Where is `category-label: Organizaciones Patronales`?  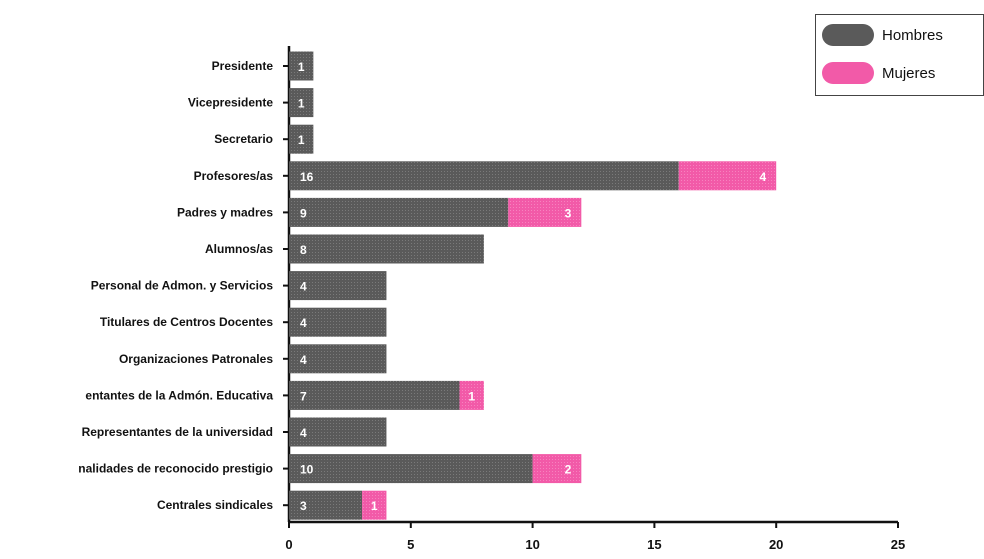 category-label: Organizaciones Patronales is located at coordinates (196, 359).